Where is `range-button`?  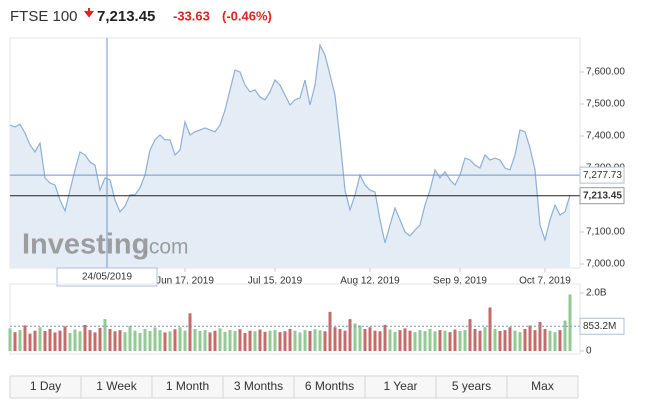 range-button is located at coordinates (542, 387).